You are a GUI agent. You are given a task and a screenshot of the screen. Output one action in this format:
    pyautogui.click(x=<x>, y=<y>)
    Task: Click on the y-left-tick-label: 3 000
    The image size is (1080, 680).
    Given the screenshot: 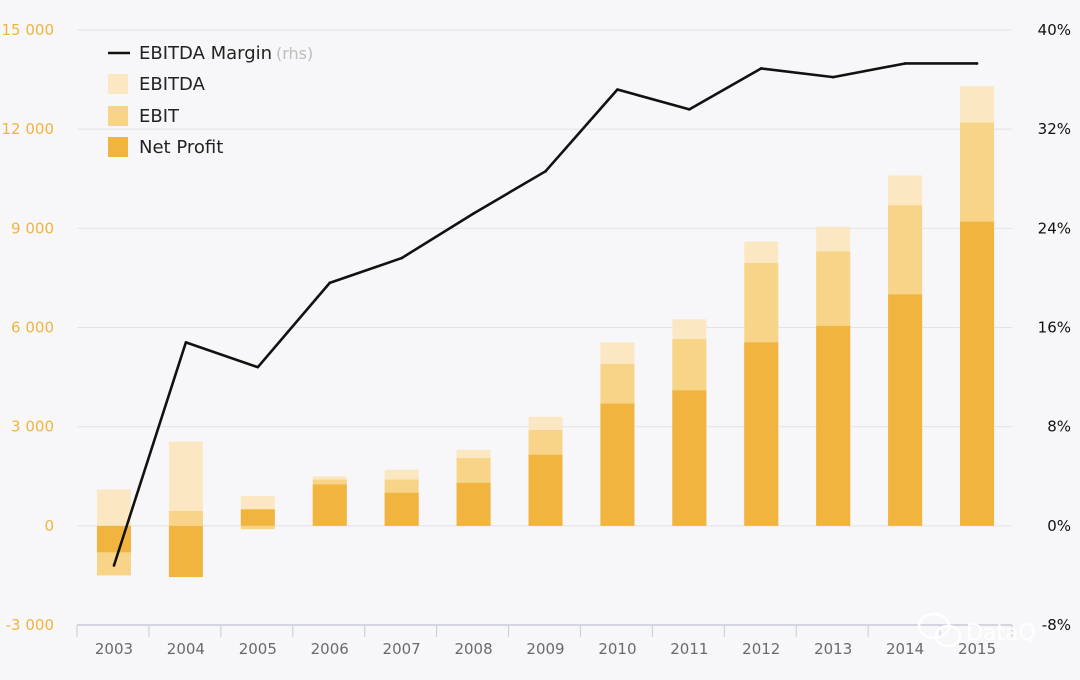 What is the action you would take?
    pyautogui.click(x=32, y=427)
    